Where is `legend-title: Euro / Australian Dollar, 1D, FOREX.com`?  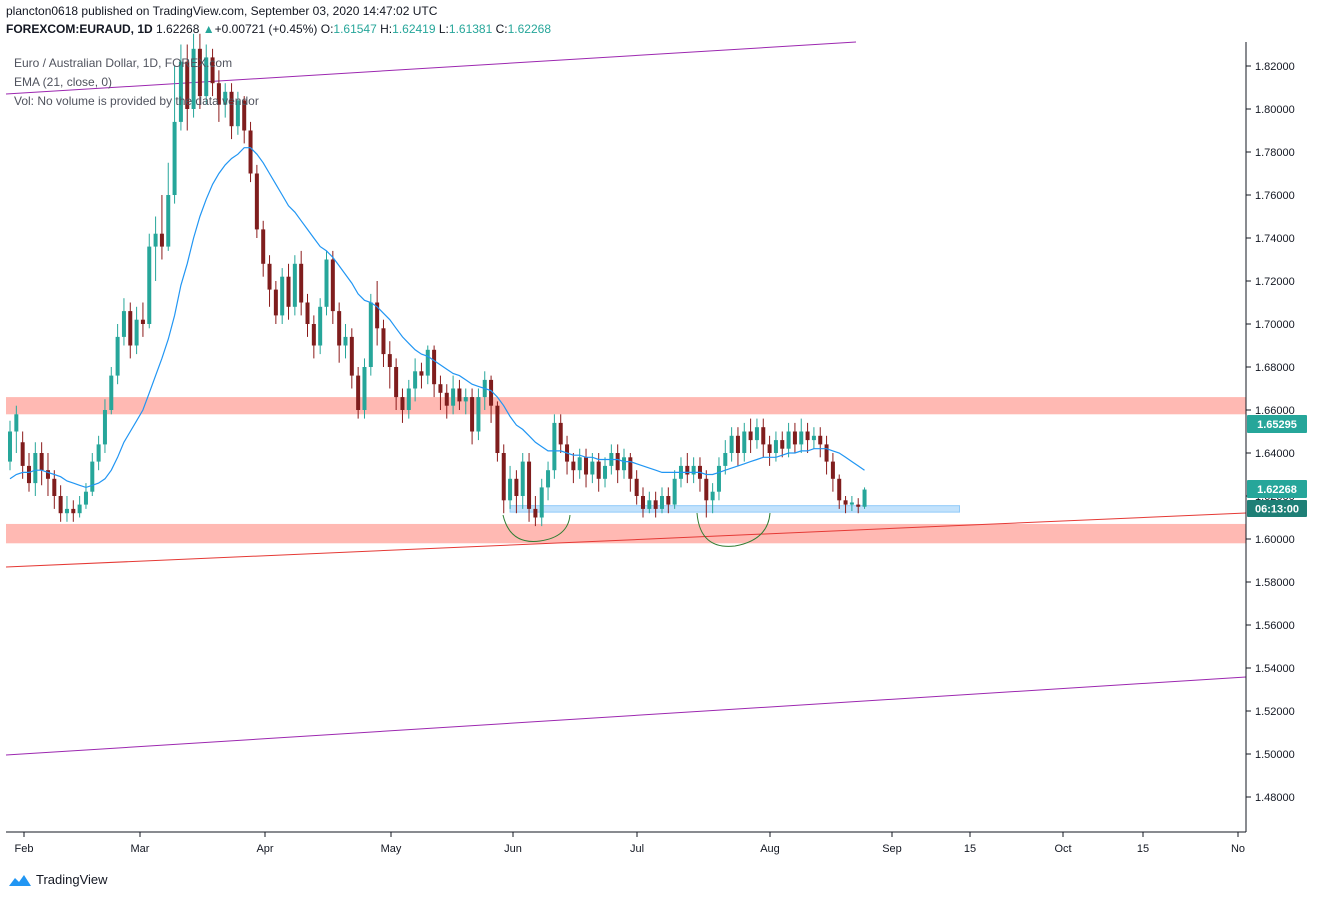
legend-title: Euro / Australian Dollar, 1D, FOREX.com is located at coordinates (123, 63).